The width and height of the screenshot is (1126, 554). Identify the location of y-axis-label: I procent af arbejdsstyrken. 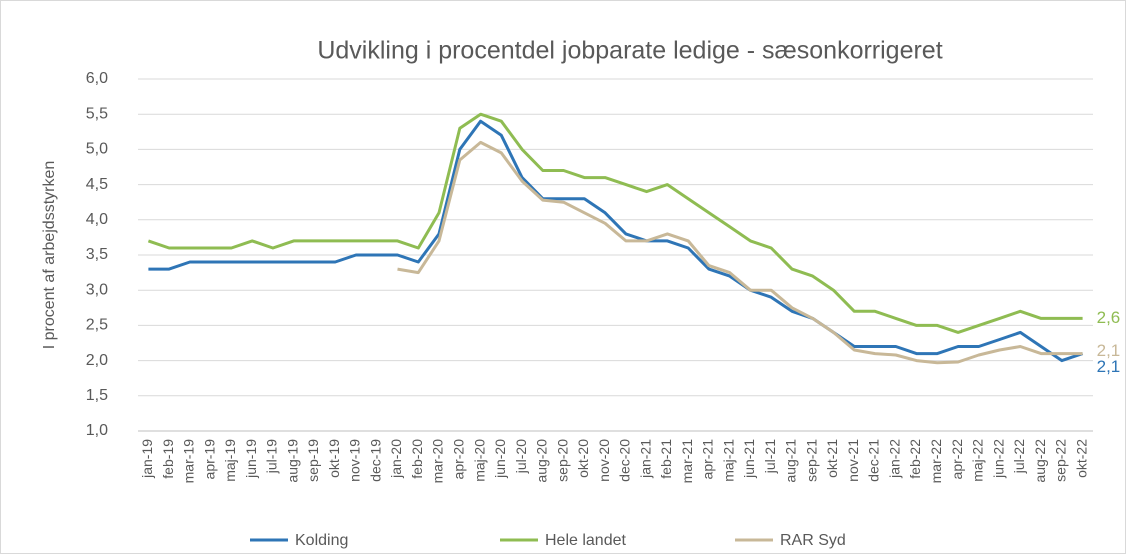
(49, 255).